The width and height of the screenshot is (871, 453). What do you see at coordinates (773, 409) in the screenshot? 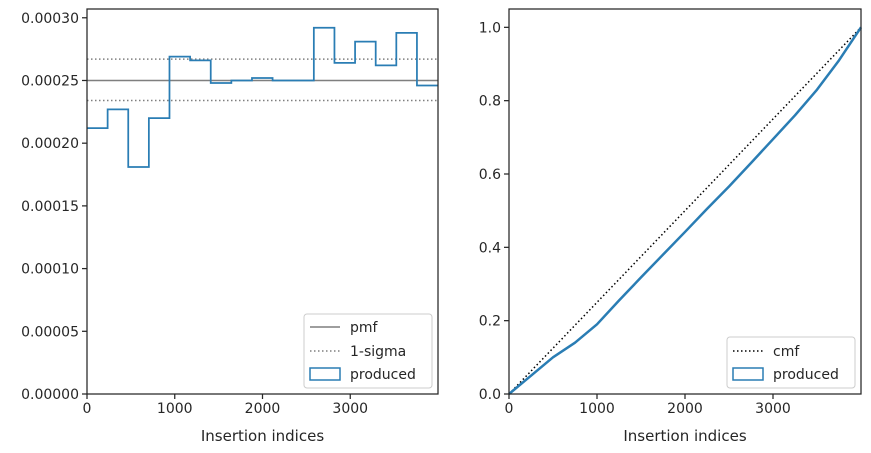
I see `right-x-tick-label: 3000` at bounding box center [773, 409].